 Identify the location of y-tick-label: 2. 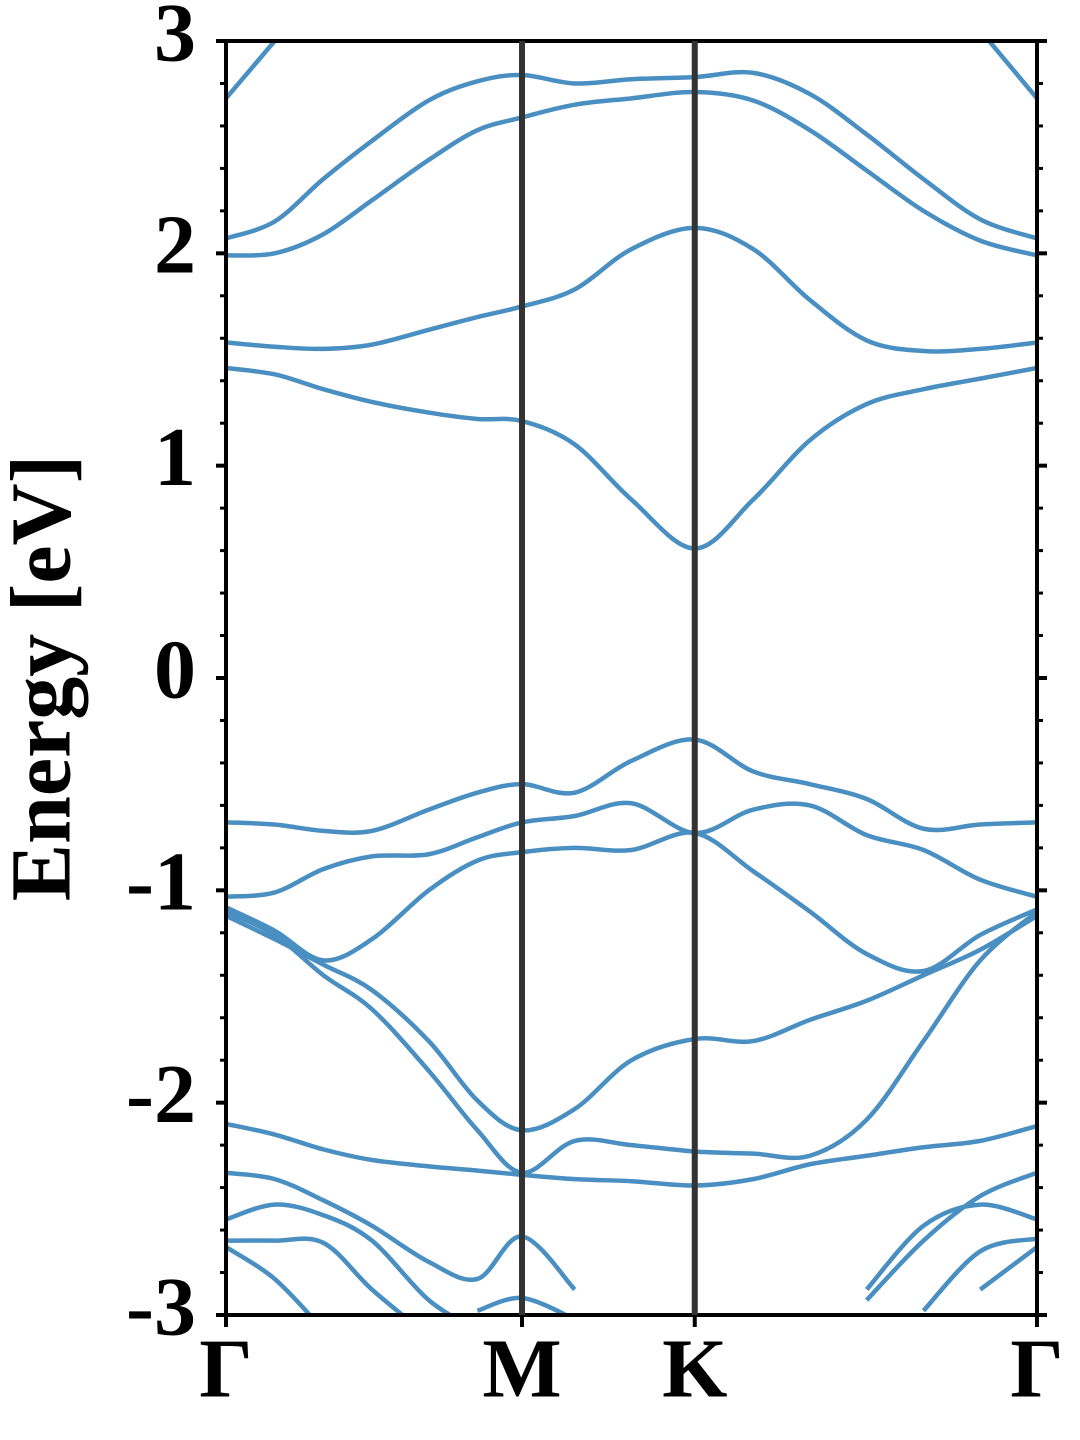
(175, 245).